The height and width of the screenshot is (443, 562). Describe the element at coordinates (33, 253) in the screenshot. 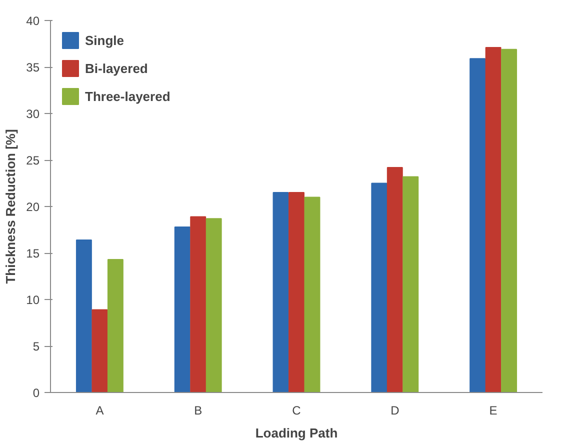

I see `y-tick-label: 15` at that location.